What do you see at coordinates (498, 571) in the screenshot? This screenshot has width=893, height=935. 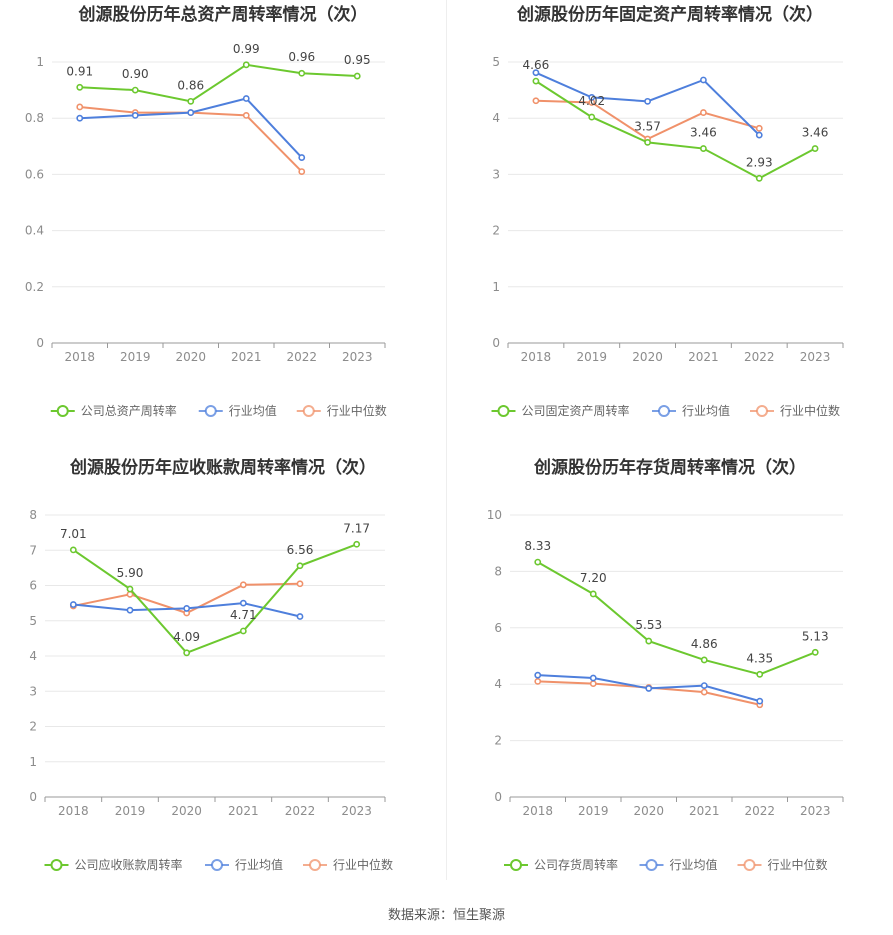 I see `y-tick-label: 8` at bounding box center [498, 571].